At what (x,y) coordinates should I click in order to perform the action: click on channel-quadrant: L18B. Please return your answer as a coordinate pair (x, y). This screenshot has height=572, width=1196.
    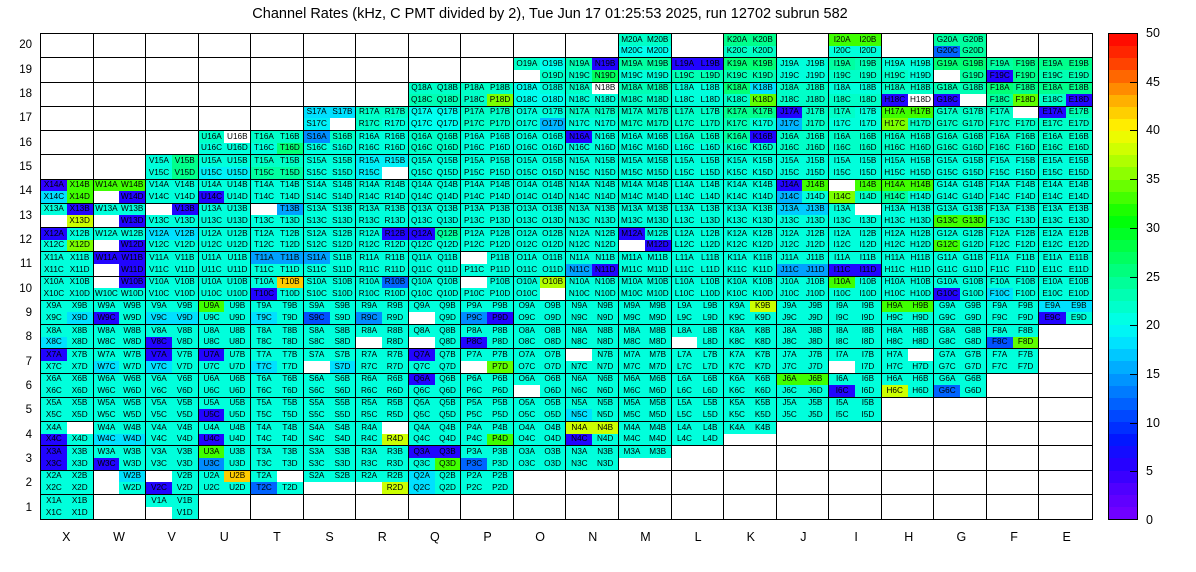
    Looking at the image, I should click on (710, 88).